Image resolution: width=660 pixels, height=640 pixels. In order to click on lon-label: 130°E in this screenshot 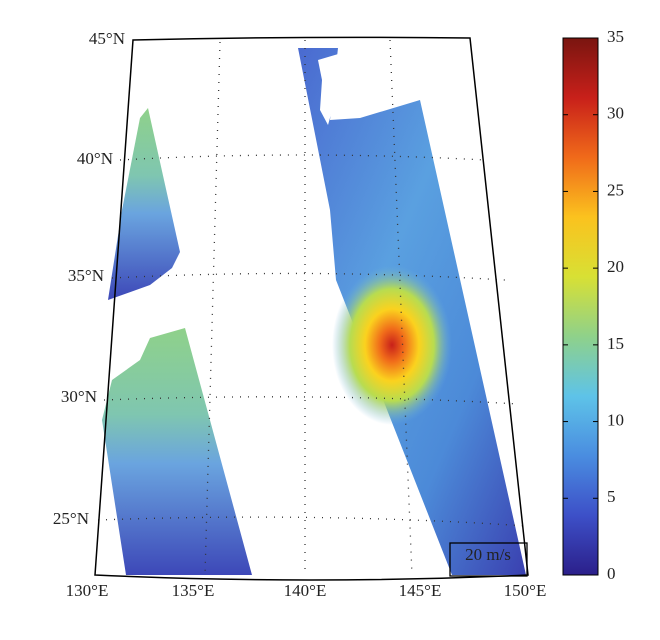, I will do `click(87, 590)`.